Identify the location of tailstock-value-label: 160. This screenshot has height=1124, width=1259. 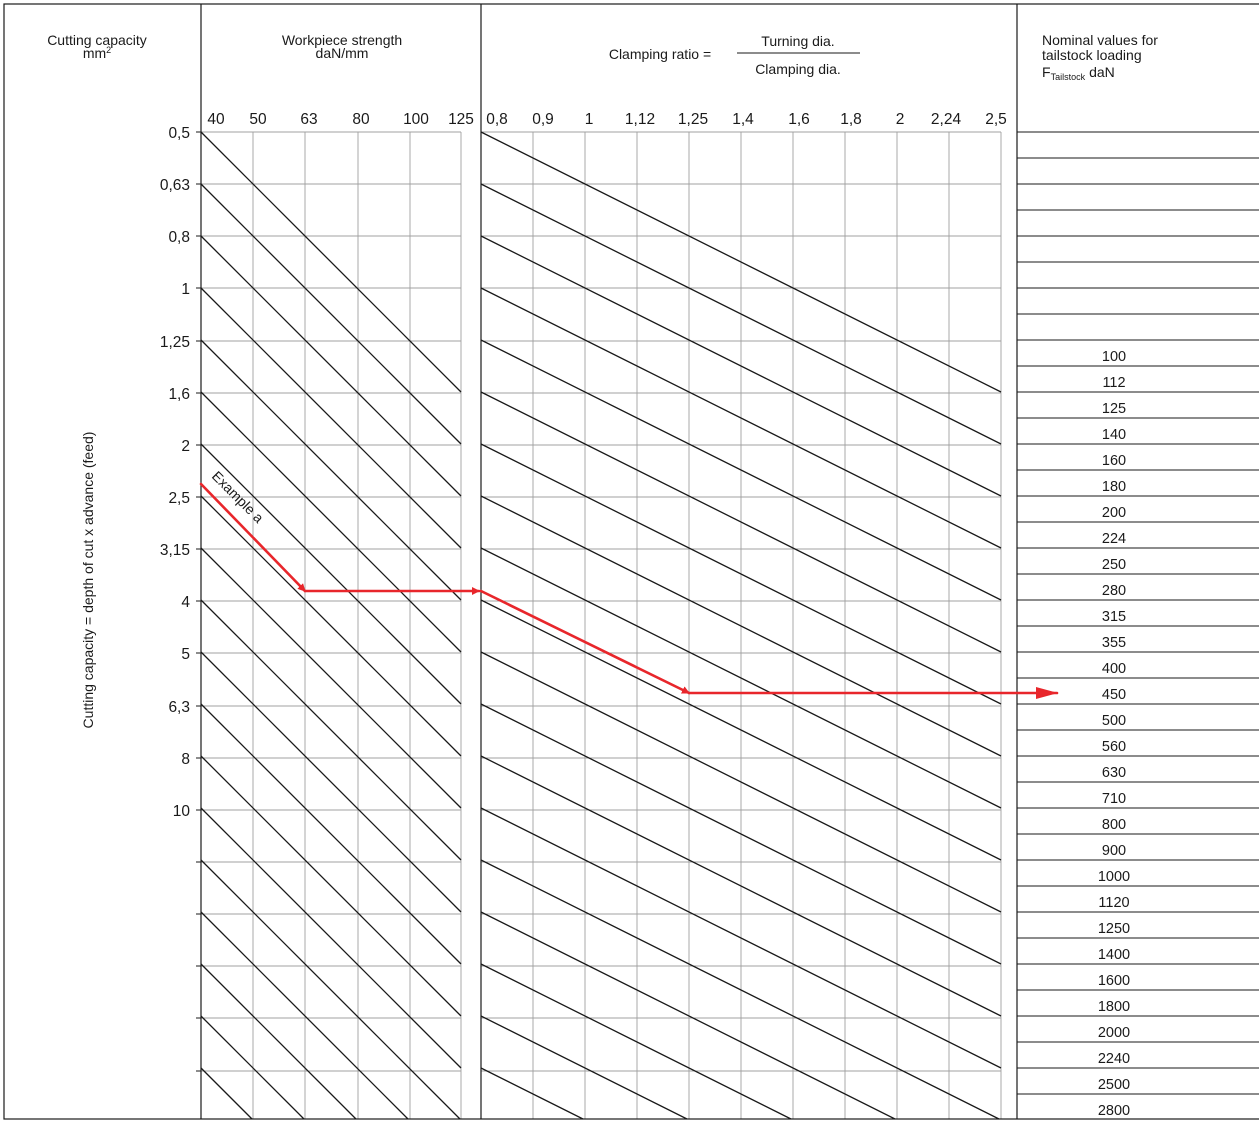
(1114, 461).